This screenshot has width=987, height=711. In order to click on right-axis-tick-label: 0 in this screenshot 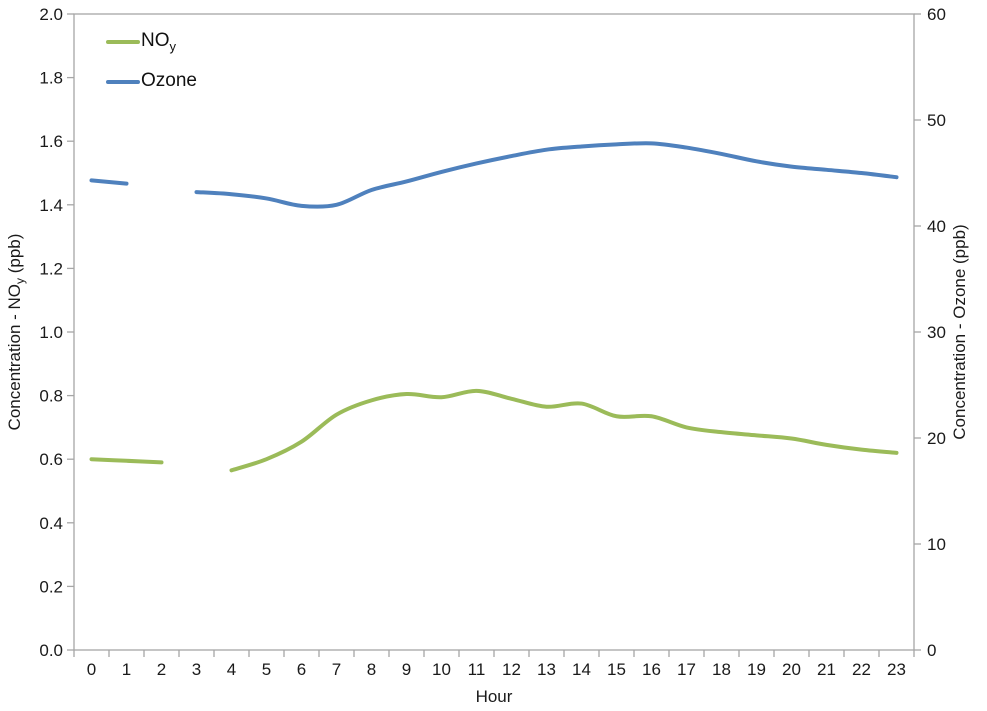, I will do `click(931, 650)`.